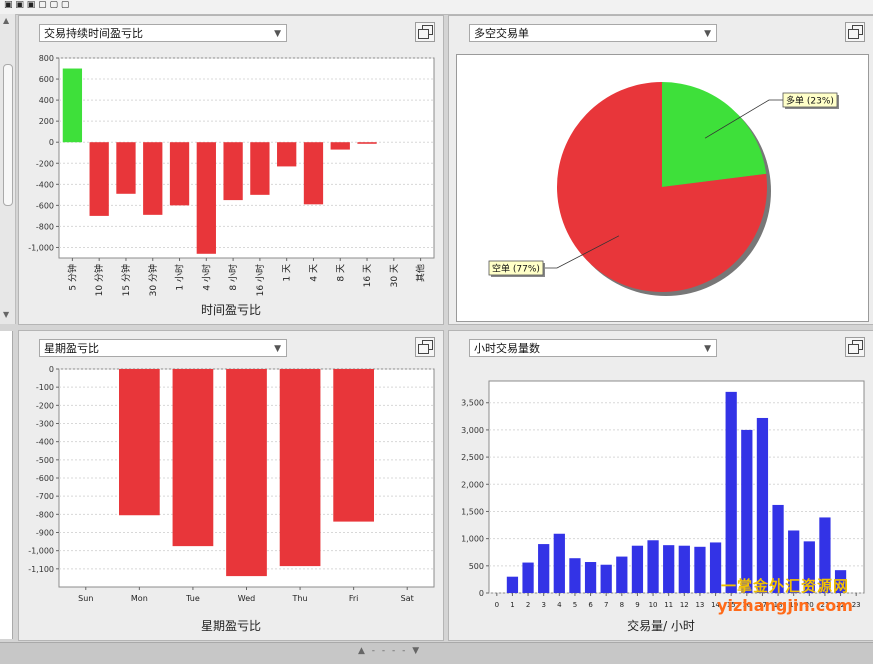 The width and height of the screenshot is (873, 664). I want to click on pie-label: 空单 (77%), so click(516, 269).